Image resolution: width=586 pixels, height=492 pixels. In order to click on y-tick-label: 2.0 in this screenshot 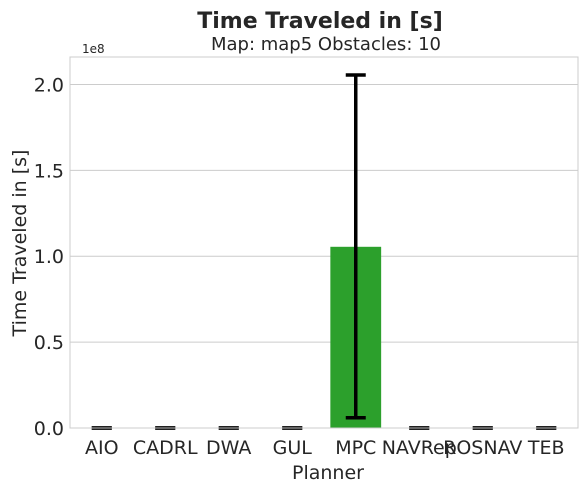, I will do `click(49, 85)`.